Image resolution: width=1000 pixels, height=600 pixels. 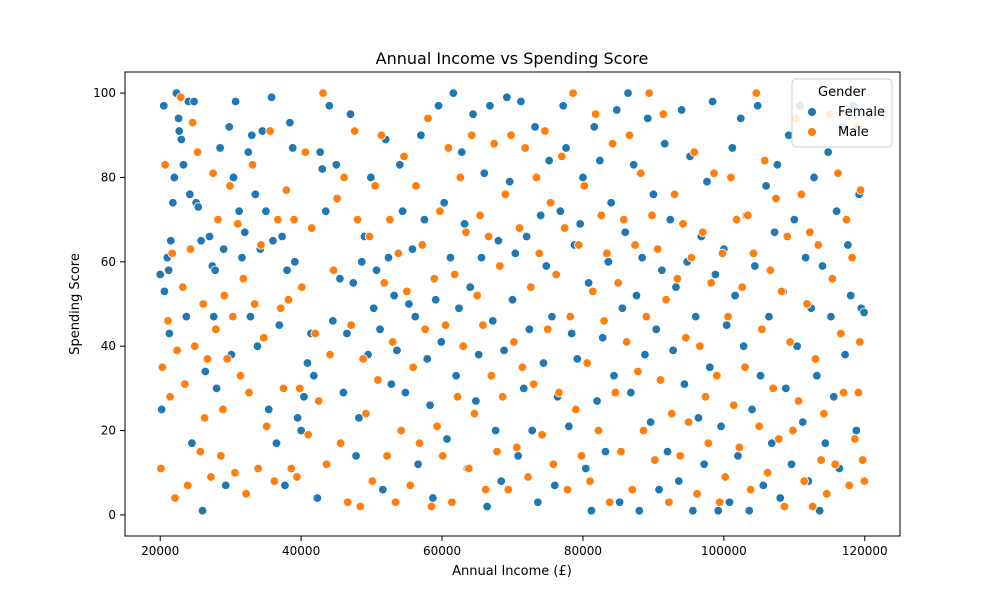 What do you see at coordinates (724, 551) in the screenshot?
I see `x-tick-label: 100000` at bounding box center [724, 551].